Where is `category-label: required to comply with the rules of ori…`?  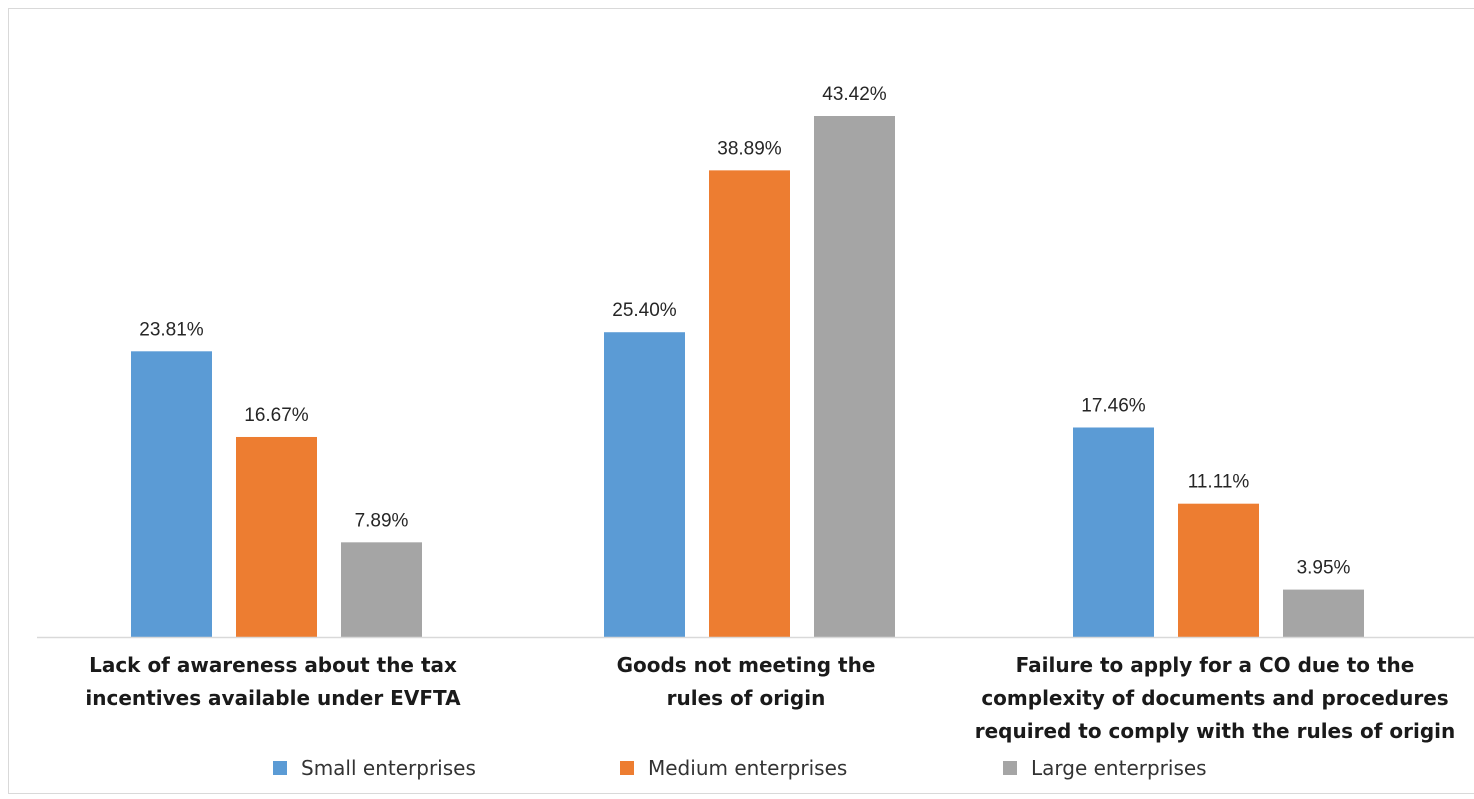
category-label: required to comply with the rules of ori… is located at coordinates (1215, 731).